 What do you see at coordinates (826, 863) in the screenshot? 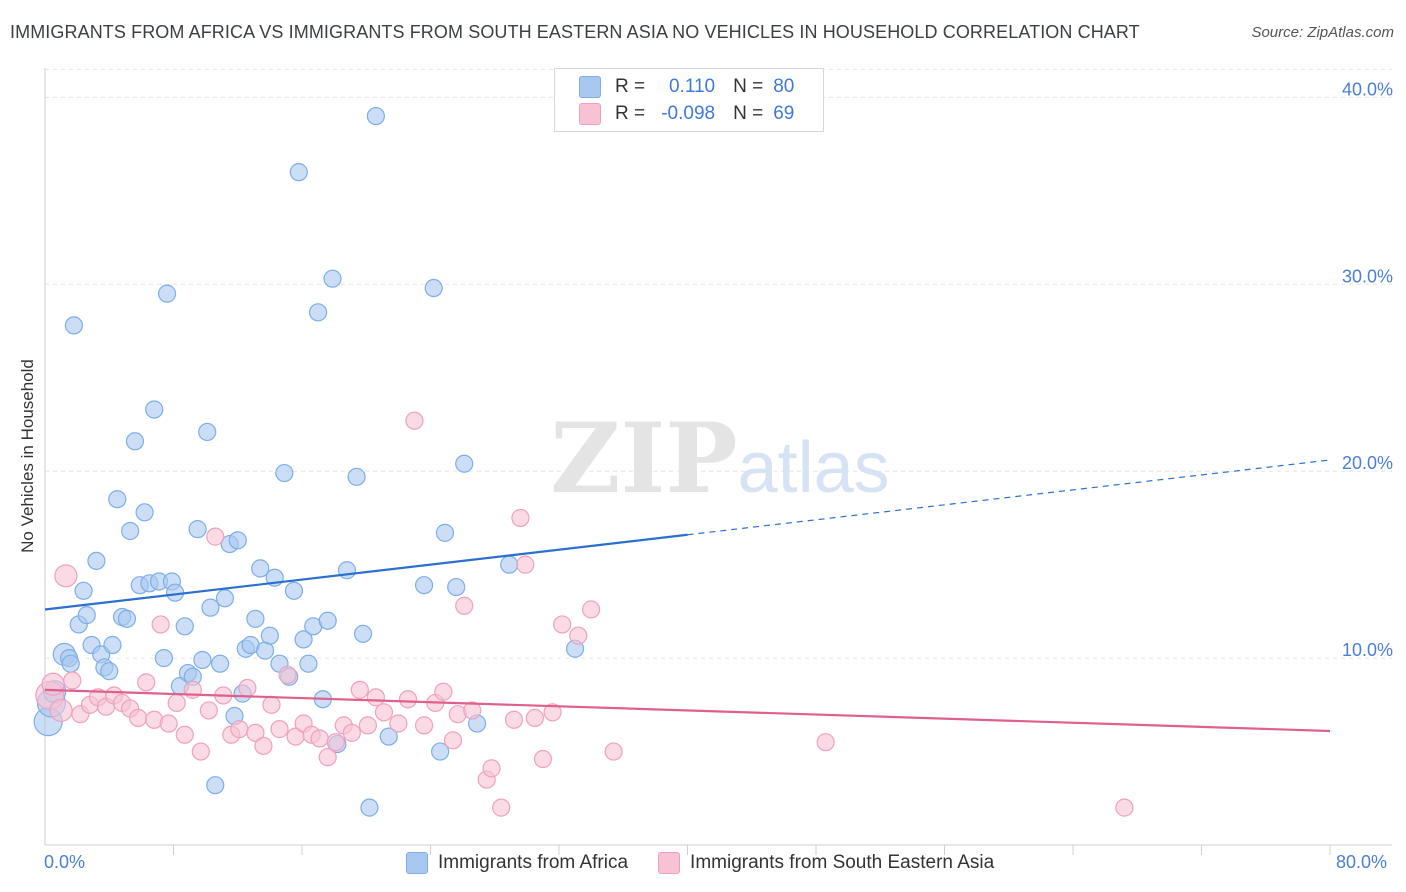
I see `legend-item-sea: Immigrants from South Eastern Asia` at bounding box center [826, 863].